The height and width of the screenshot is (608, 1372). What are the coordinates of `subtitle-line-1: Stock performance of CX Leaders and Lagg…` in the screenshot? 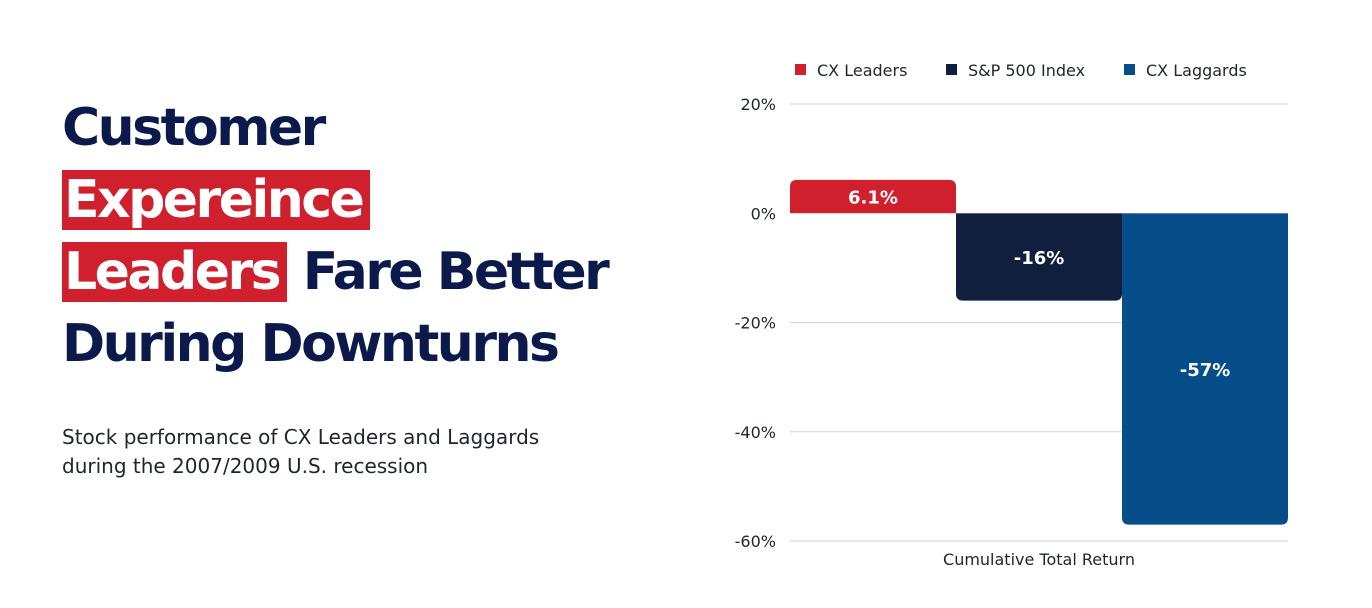 It's located at (301, 437).